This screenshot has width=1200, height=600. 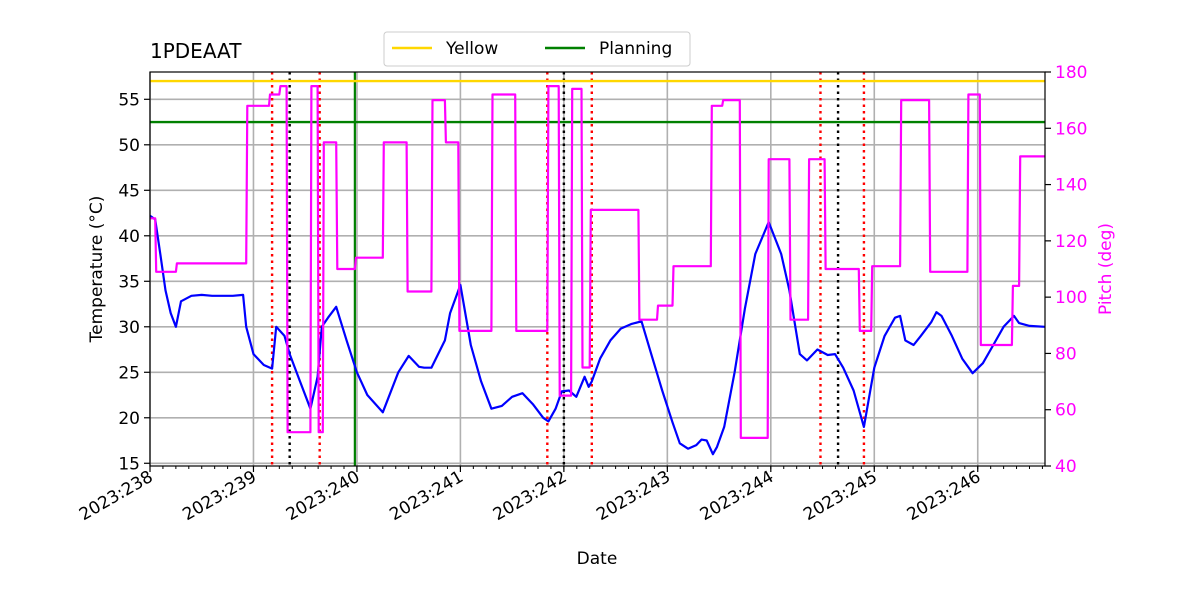 What do you see at coordinates (1066, 411) in the screenshot?
I see `y2-tick-label: 60` at bounding box center [1066, 411].